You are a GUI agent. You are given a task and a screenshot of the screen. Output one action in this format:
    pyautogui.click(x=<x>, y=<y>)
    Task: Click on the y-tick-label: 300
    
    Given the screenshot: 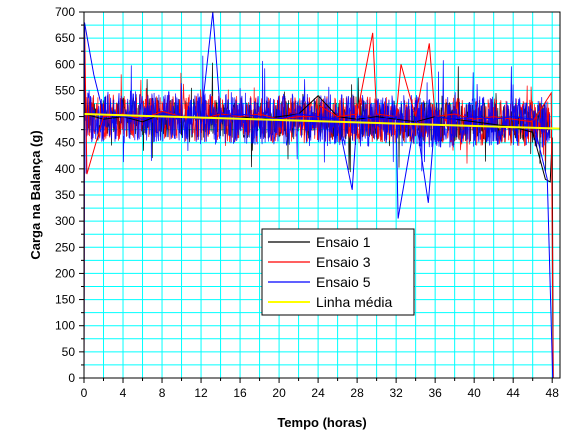 What is the action you would take?
    pyautogui.click(x=65, y=221)
    